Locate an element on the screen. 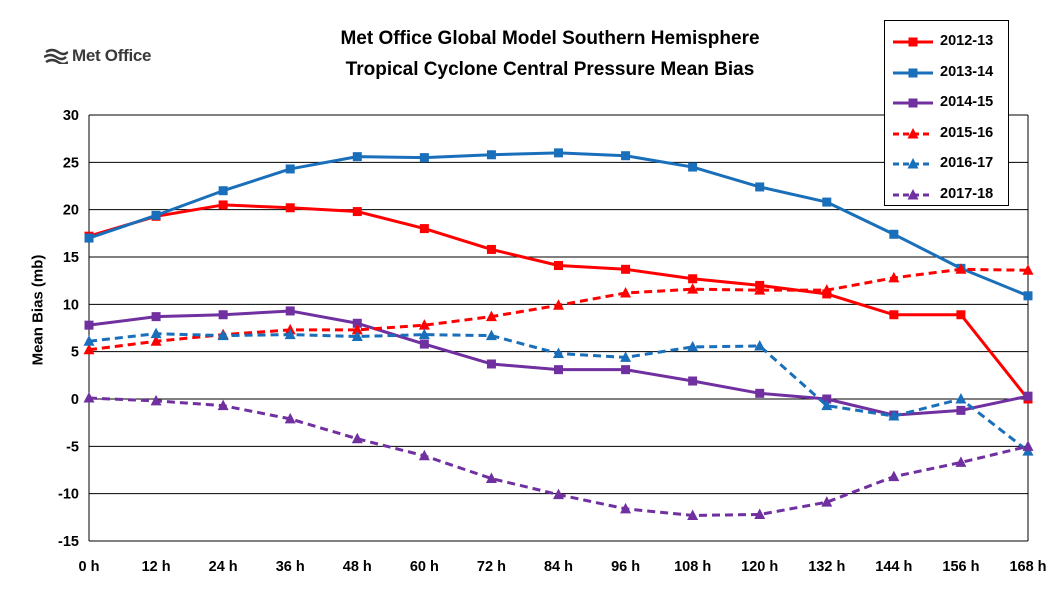 Image resolution: width=1062 pixels, height=605 pixels. legend-item-2017-18: 2017-18 is located at coordinates (947, 195).